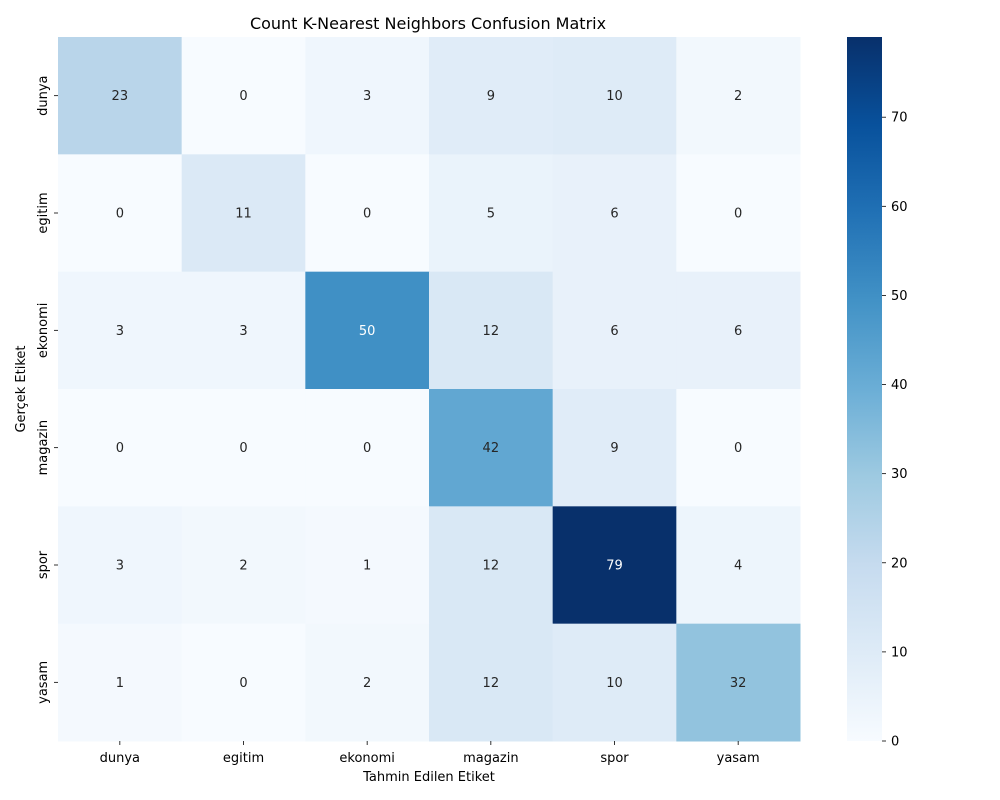 Image resolution: width=1000 pixels, height=800 pixels. I want to click on heatmap-cell-ekonomi-egitim, so click(243, 330).